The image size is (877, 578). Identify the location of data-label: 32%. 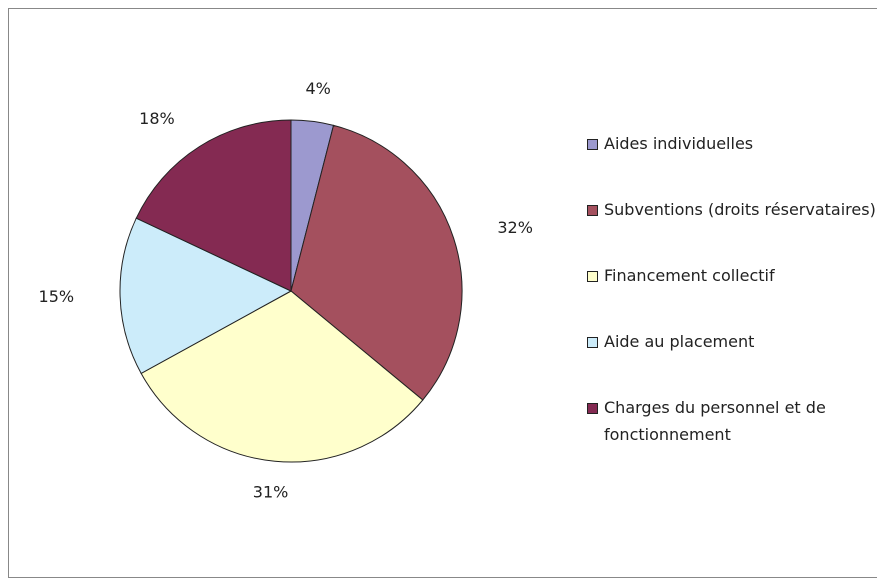
(515, 227).